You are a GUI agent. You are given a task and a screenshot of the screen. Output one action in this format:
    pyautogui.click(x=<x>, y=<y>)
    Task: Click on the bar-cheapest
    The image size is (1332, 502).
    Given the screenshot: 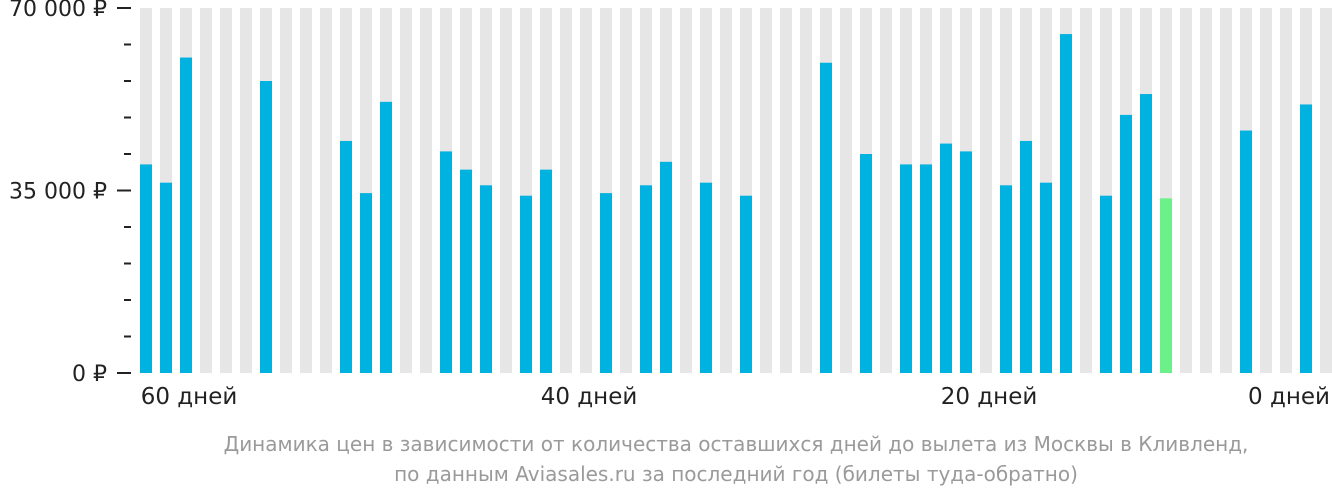 What is the action you would take?
    pyautogui.click(x=1166, y=285)
    